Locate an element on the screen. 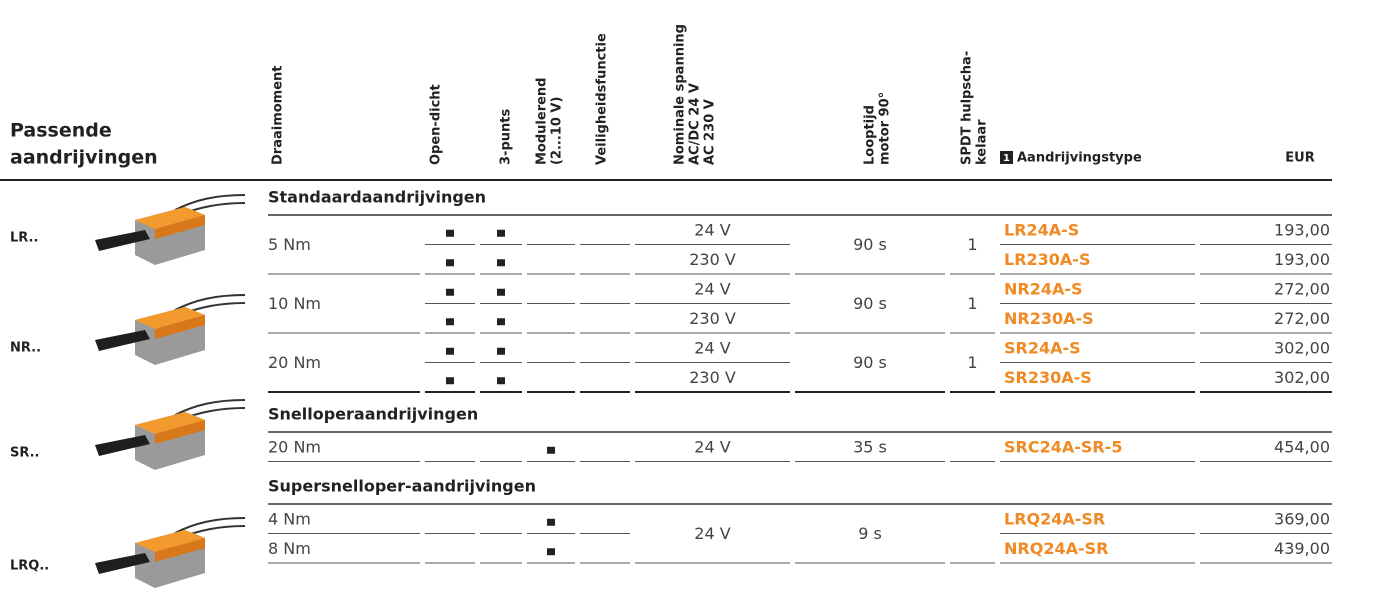  column-header: Veiligheidsfunctie is located at coordinates (602, 99).